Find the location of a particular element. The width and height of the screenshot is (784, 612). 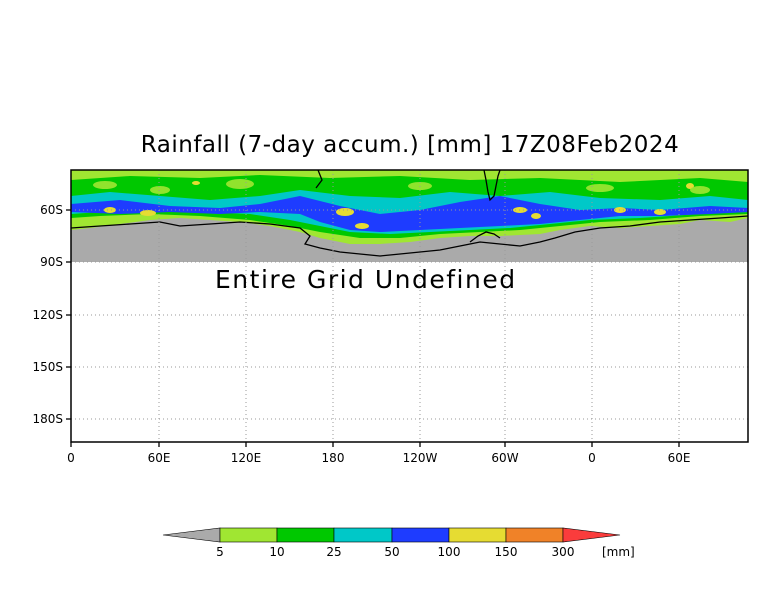

coastlines is located at coordinates (409, 213).